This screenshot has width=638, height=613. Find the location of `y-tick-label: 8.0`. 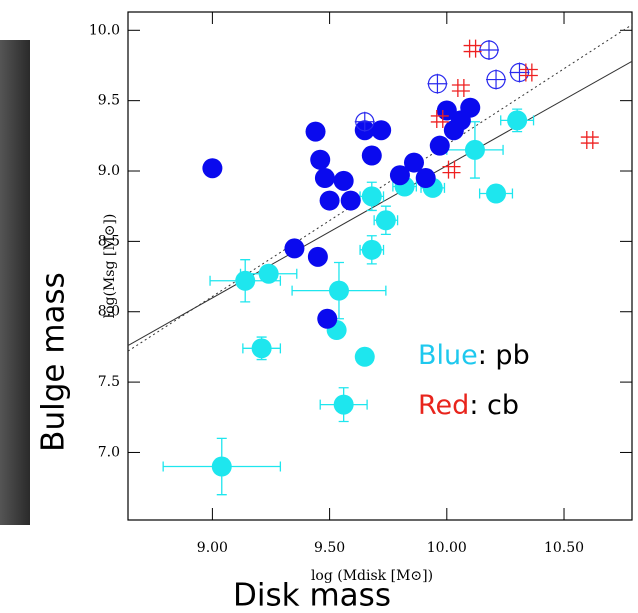

y-tick-label: 8.0 is located at coordinates (109, 312).